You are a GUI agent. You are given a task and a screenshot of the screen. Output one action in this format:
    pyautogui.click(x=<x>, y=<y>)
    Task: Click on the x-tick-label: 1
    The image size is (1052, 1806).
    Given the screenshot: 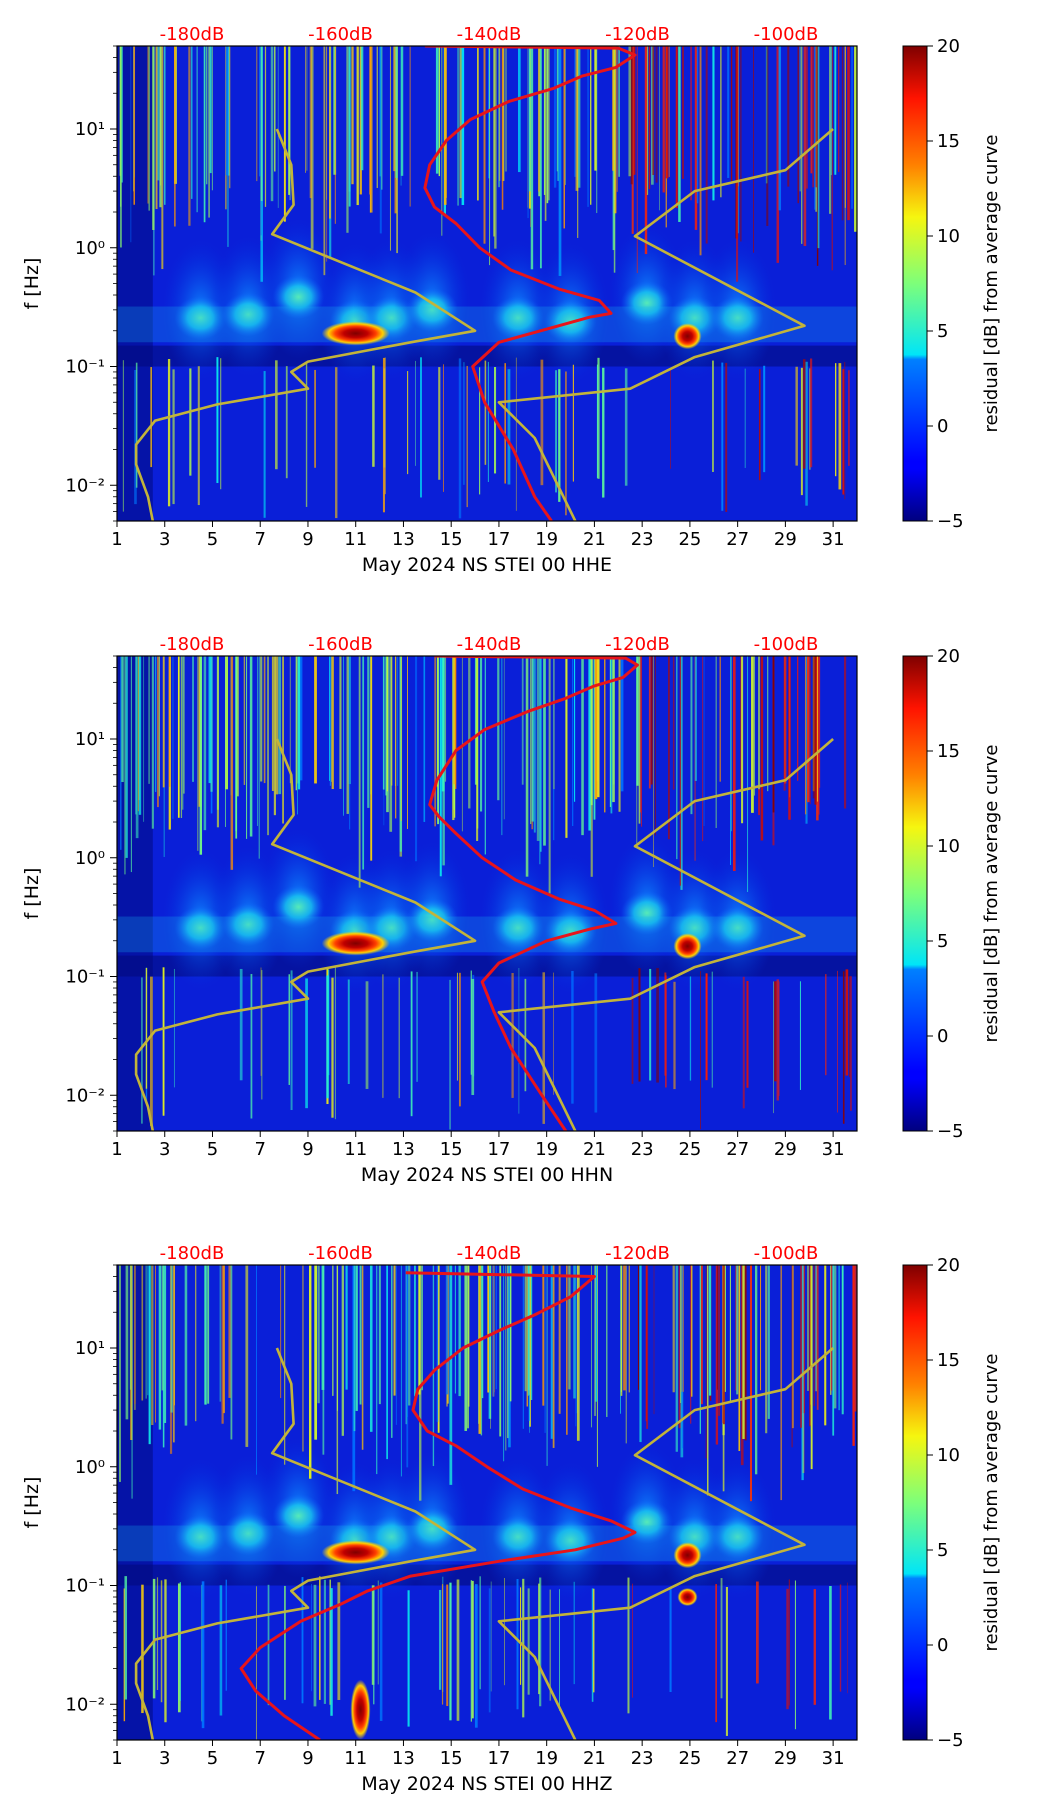 What is the action you would take?
    pyautogui.click(x=116, y=1758)
    